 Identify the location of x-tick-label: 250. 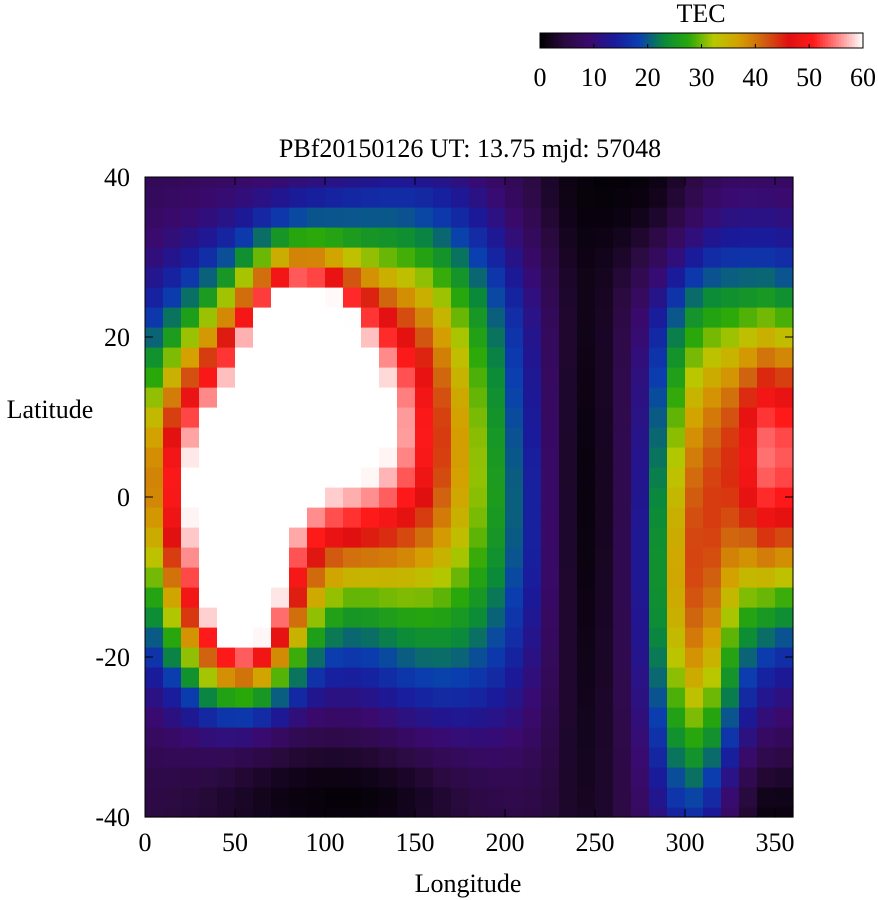
(595, 842).